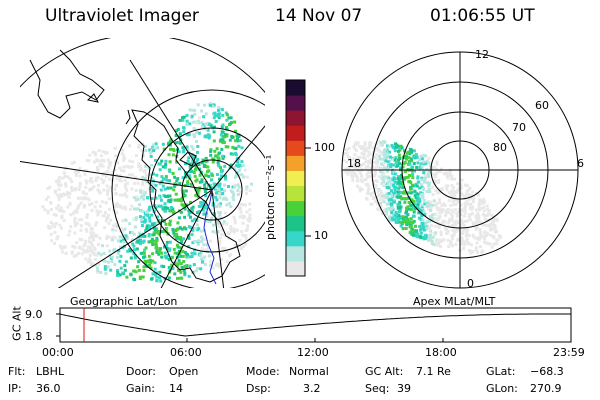 Image resolution: width=600 pixels, height=400 pixels. What do you see at coordinates (295, 163) in the screenshot?
I see `colorbar-swatch` at bounding box center [295, 163].